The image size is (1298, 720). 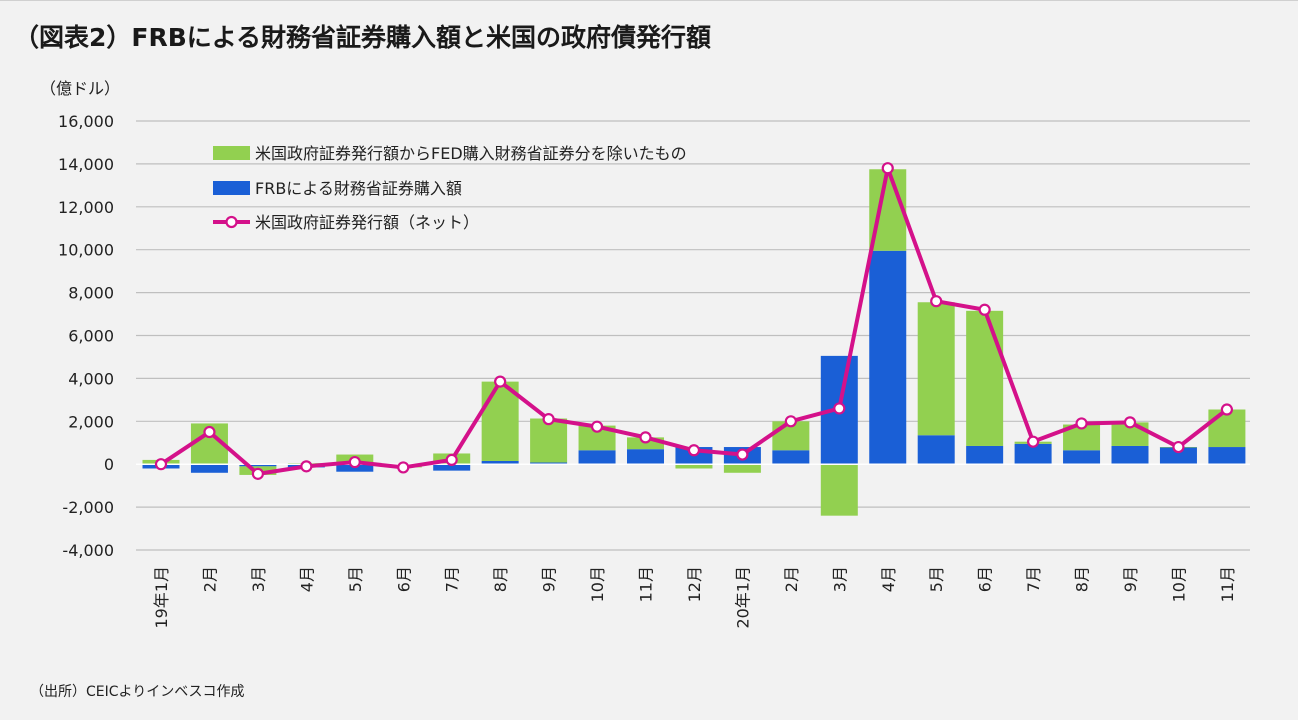 I want to click on y-tick-label: 16,000, so click(x=86, y=121).